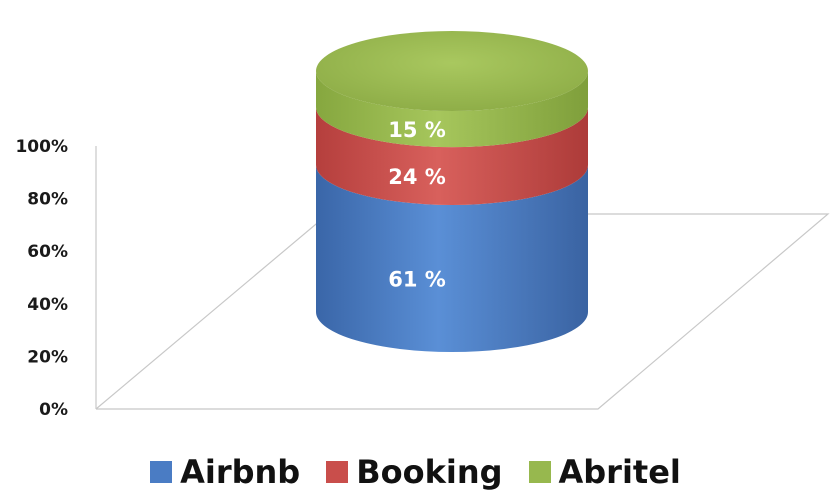 Image resolution: width=831 pixels, height=494 pixels. I want to click on legend-label: Abritel, so click(619, 472).